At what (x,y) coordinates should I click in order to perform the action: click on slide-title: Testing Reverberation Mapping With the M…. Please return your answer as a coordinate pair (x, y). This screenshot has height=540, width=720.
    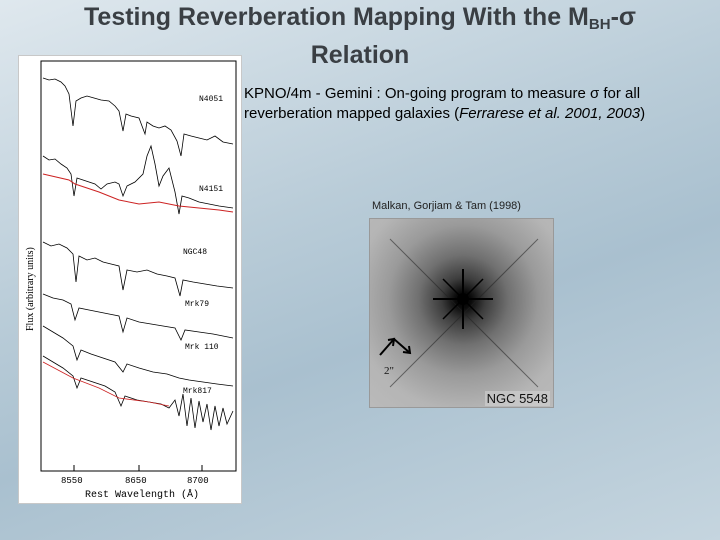
    Looking at the image, I should click on (360, 36).